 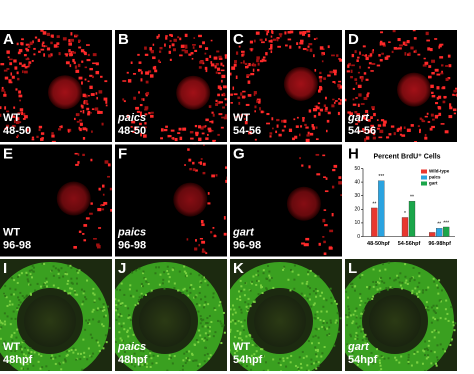 What do you see at coordinates (353, 153) in the screenshot?
I see `panel-letter: H` at bounding box center [353, 153].